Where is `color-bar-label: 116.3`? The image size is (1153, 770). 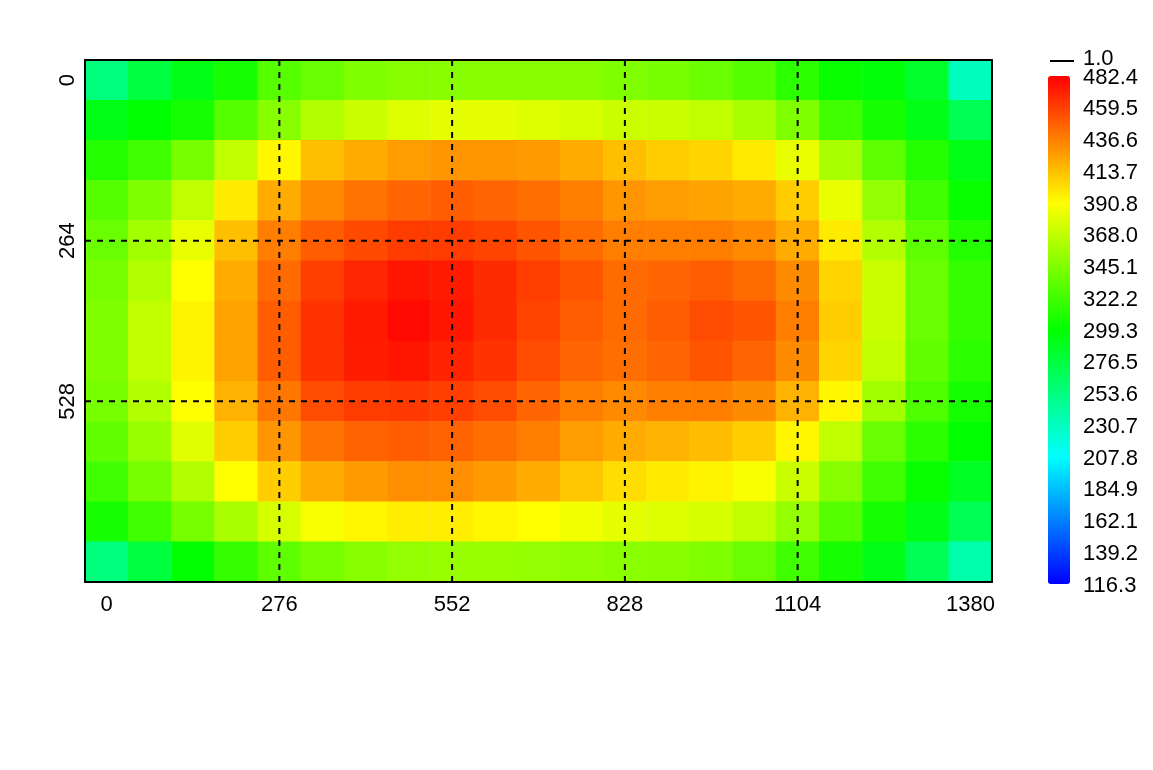
color-bar-label: 116.3 is located at coordinates (1110, 584).